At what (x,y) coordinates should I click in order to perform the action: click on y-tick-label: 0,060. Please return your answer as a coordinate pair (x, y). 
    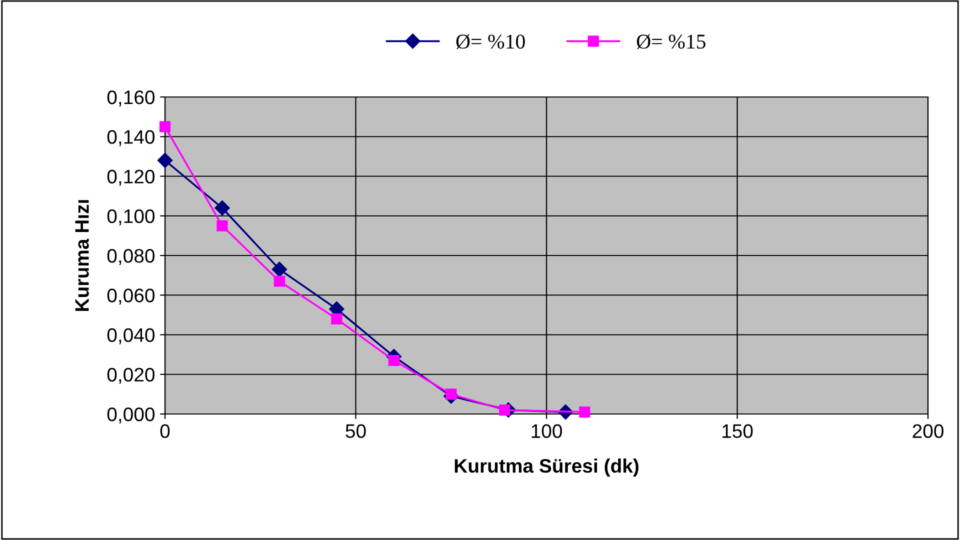
    Looking at the image, I should click on (131, 296).